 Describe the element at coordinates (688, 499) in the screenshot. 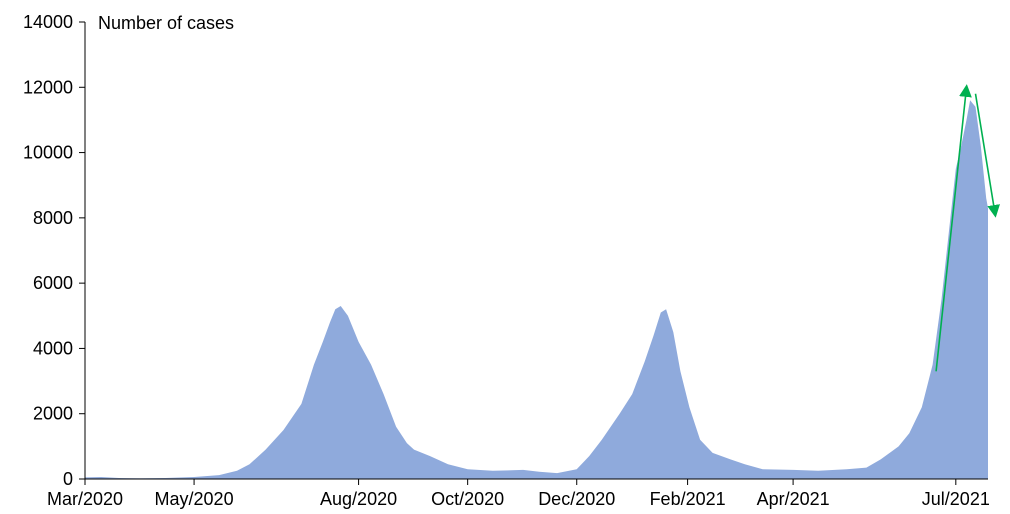

I see `x-tick-label: Feb/2021` at that location.